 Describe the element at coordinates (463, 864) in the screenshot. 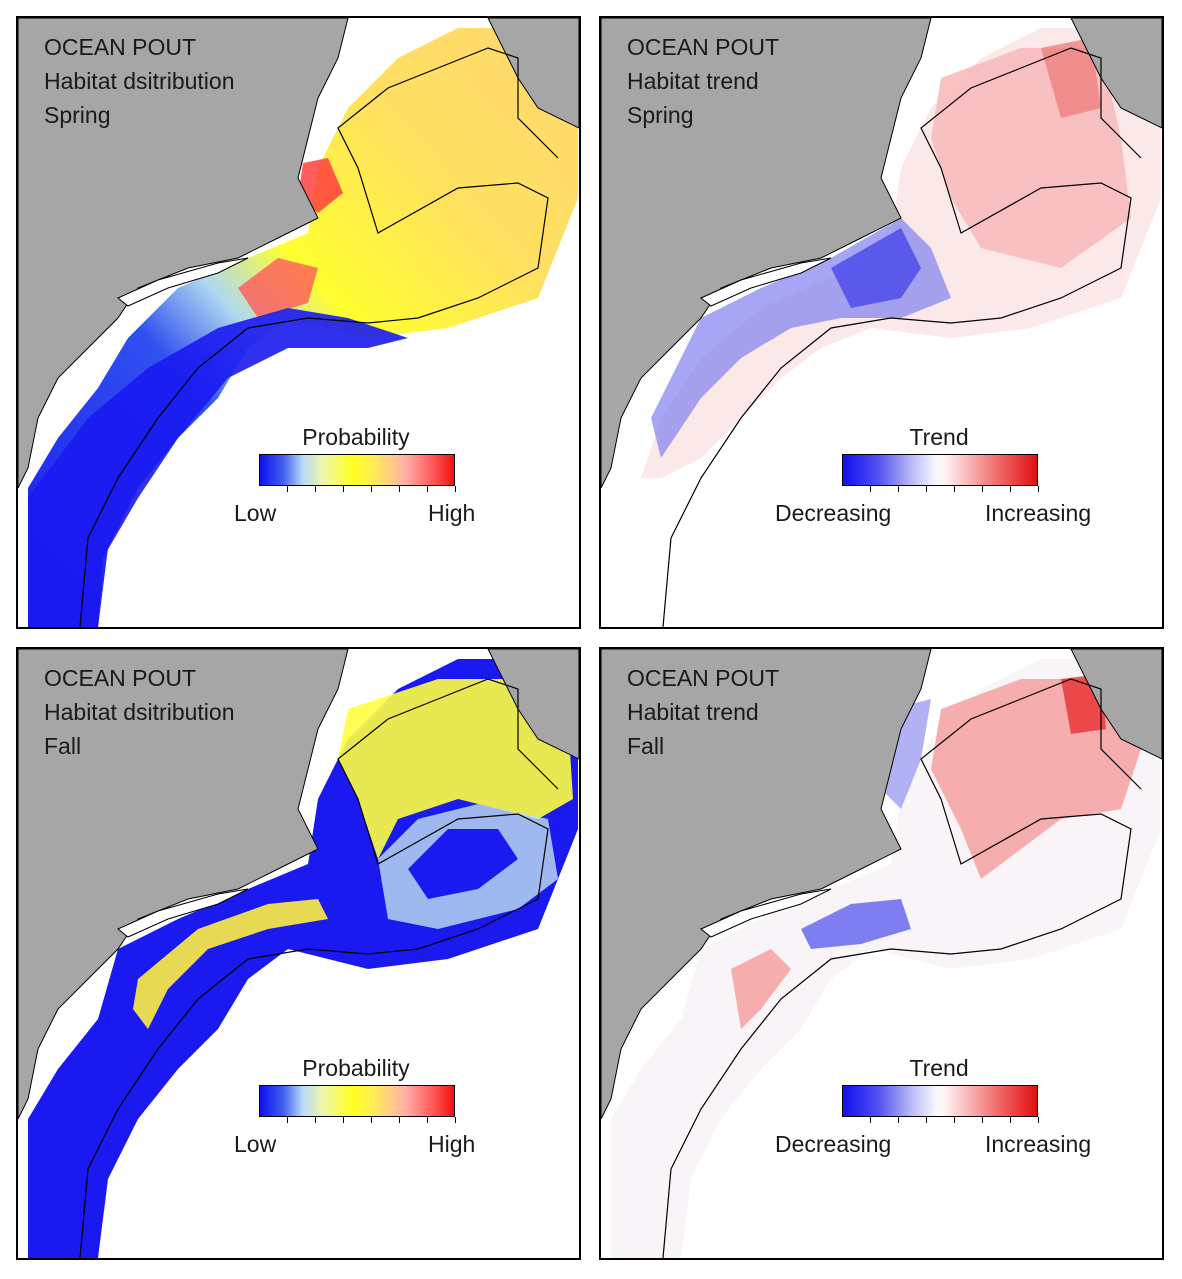

I see `low-patch` at that location.